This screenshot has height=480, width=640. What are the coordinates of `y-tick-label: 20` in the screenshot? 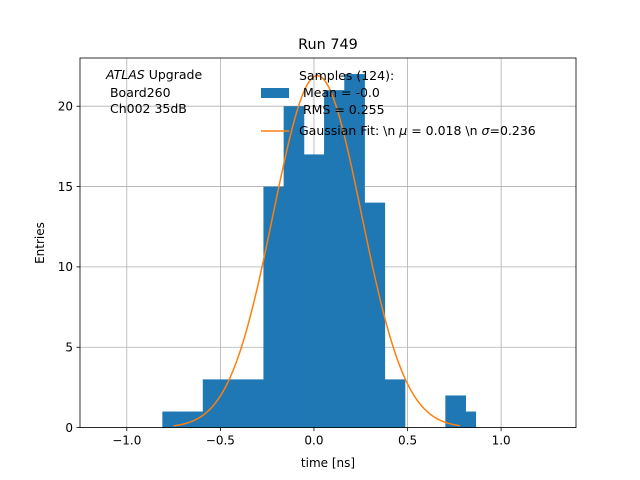 It's located at (65, 107).